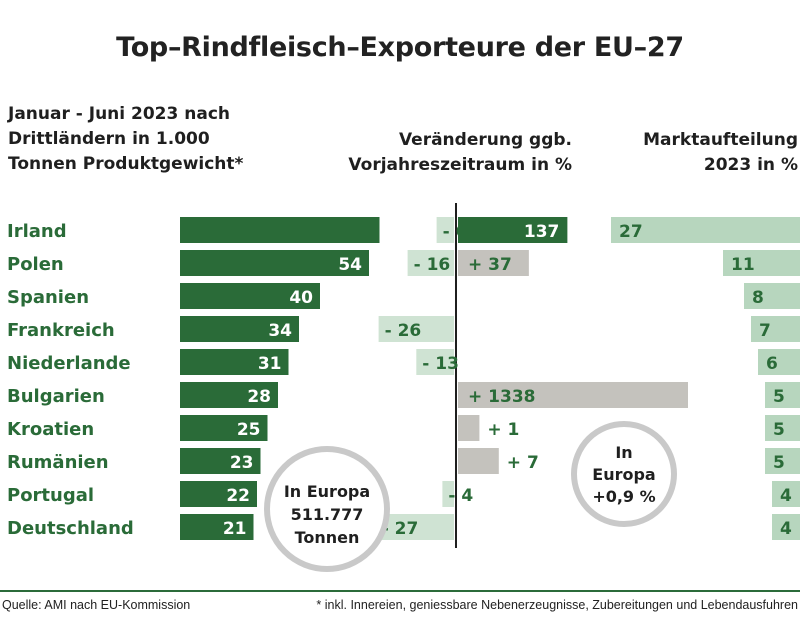  I want to click on change-positive-bar-irland, so click(513, 230).